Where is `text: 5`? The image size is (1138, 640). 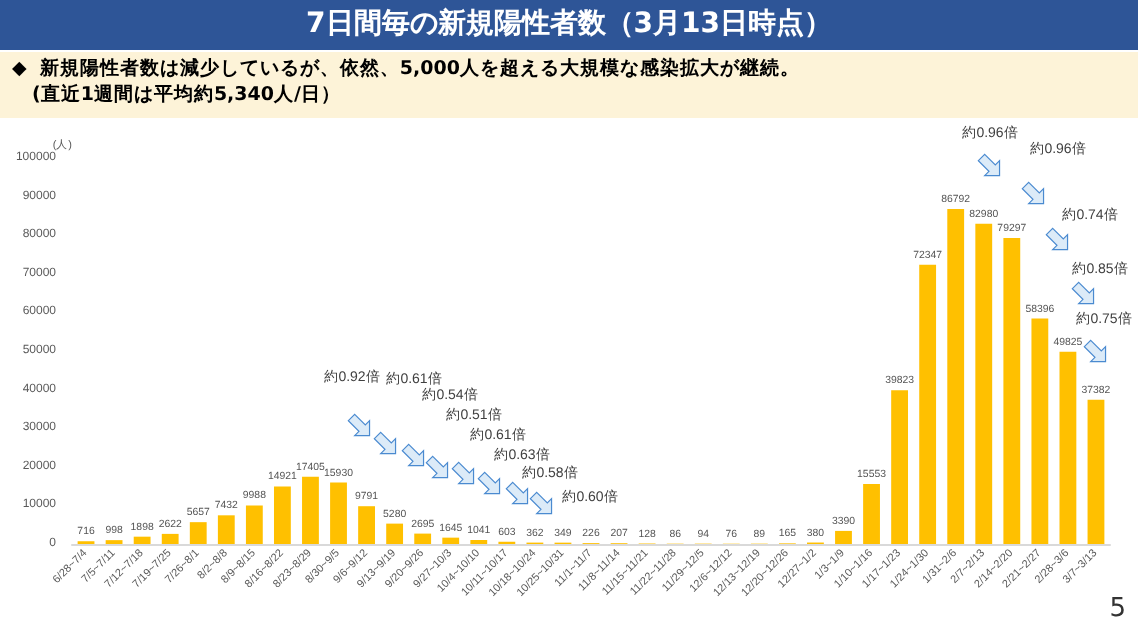
text: 5 is located at coordinates (1117, 609).